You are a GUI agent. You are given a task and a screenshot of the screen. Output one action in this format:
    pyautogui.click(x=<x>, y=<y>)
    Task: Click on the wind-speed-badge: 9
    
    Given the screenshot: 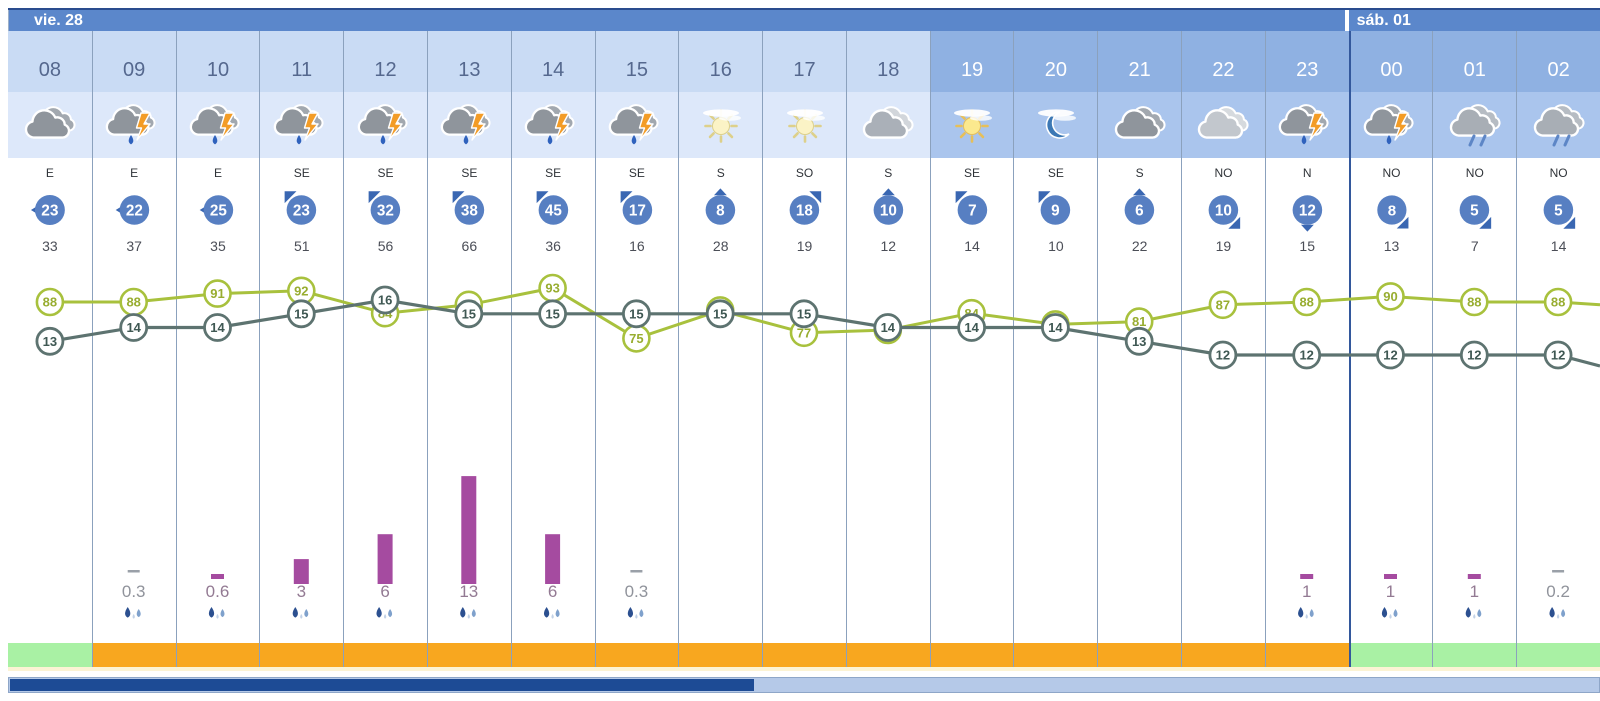 What is the action you would take?
    pyautogui.click(x=1055, y=208)
    